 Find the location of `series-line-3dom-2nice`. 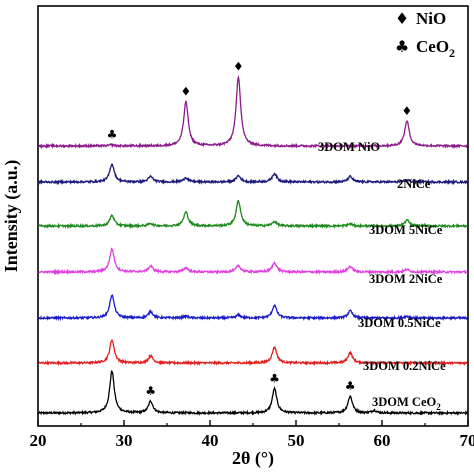

series-line-3dom-2nice is located at coordinates (253, 261).